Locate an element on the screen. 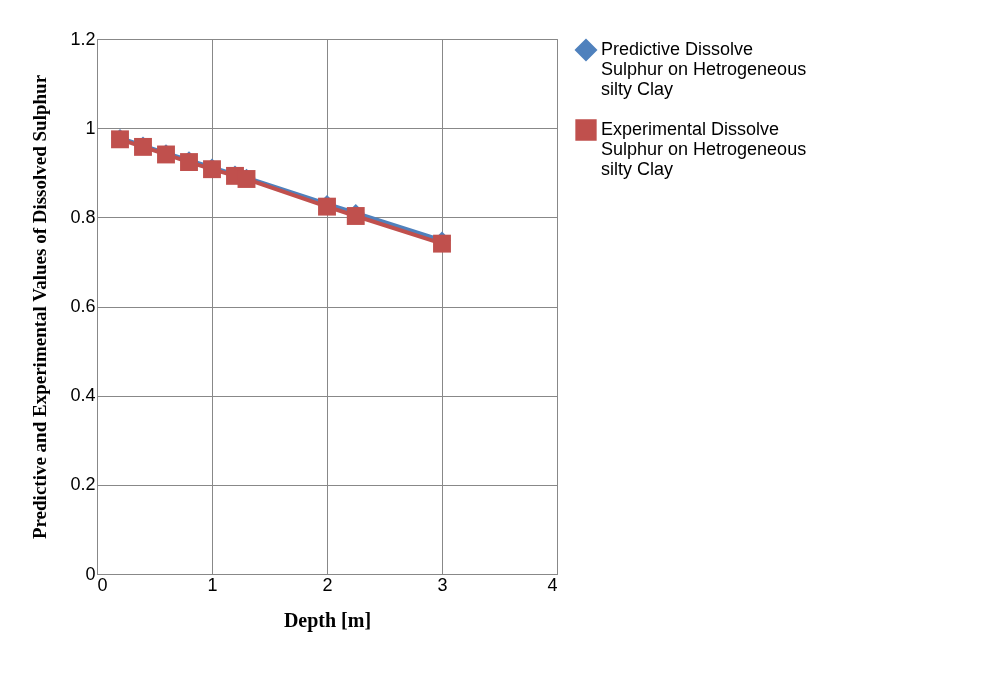 The height and width of the screenshot is (691, 1003). legend-label: Experimental Dissolve Sulphur on Hetrogeneous silty Clay is located at coordinates (704, 149).